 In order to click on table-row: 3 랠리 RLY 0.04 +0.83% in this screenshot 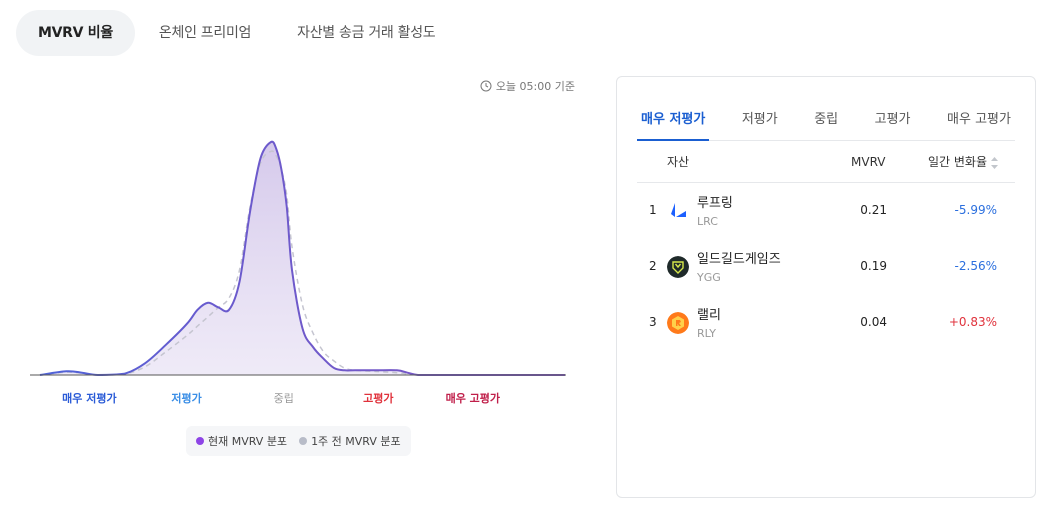, I will do `click(826, 323)`.